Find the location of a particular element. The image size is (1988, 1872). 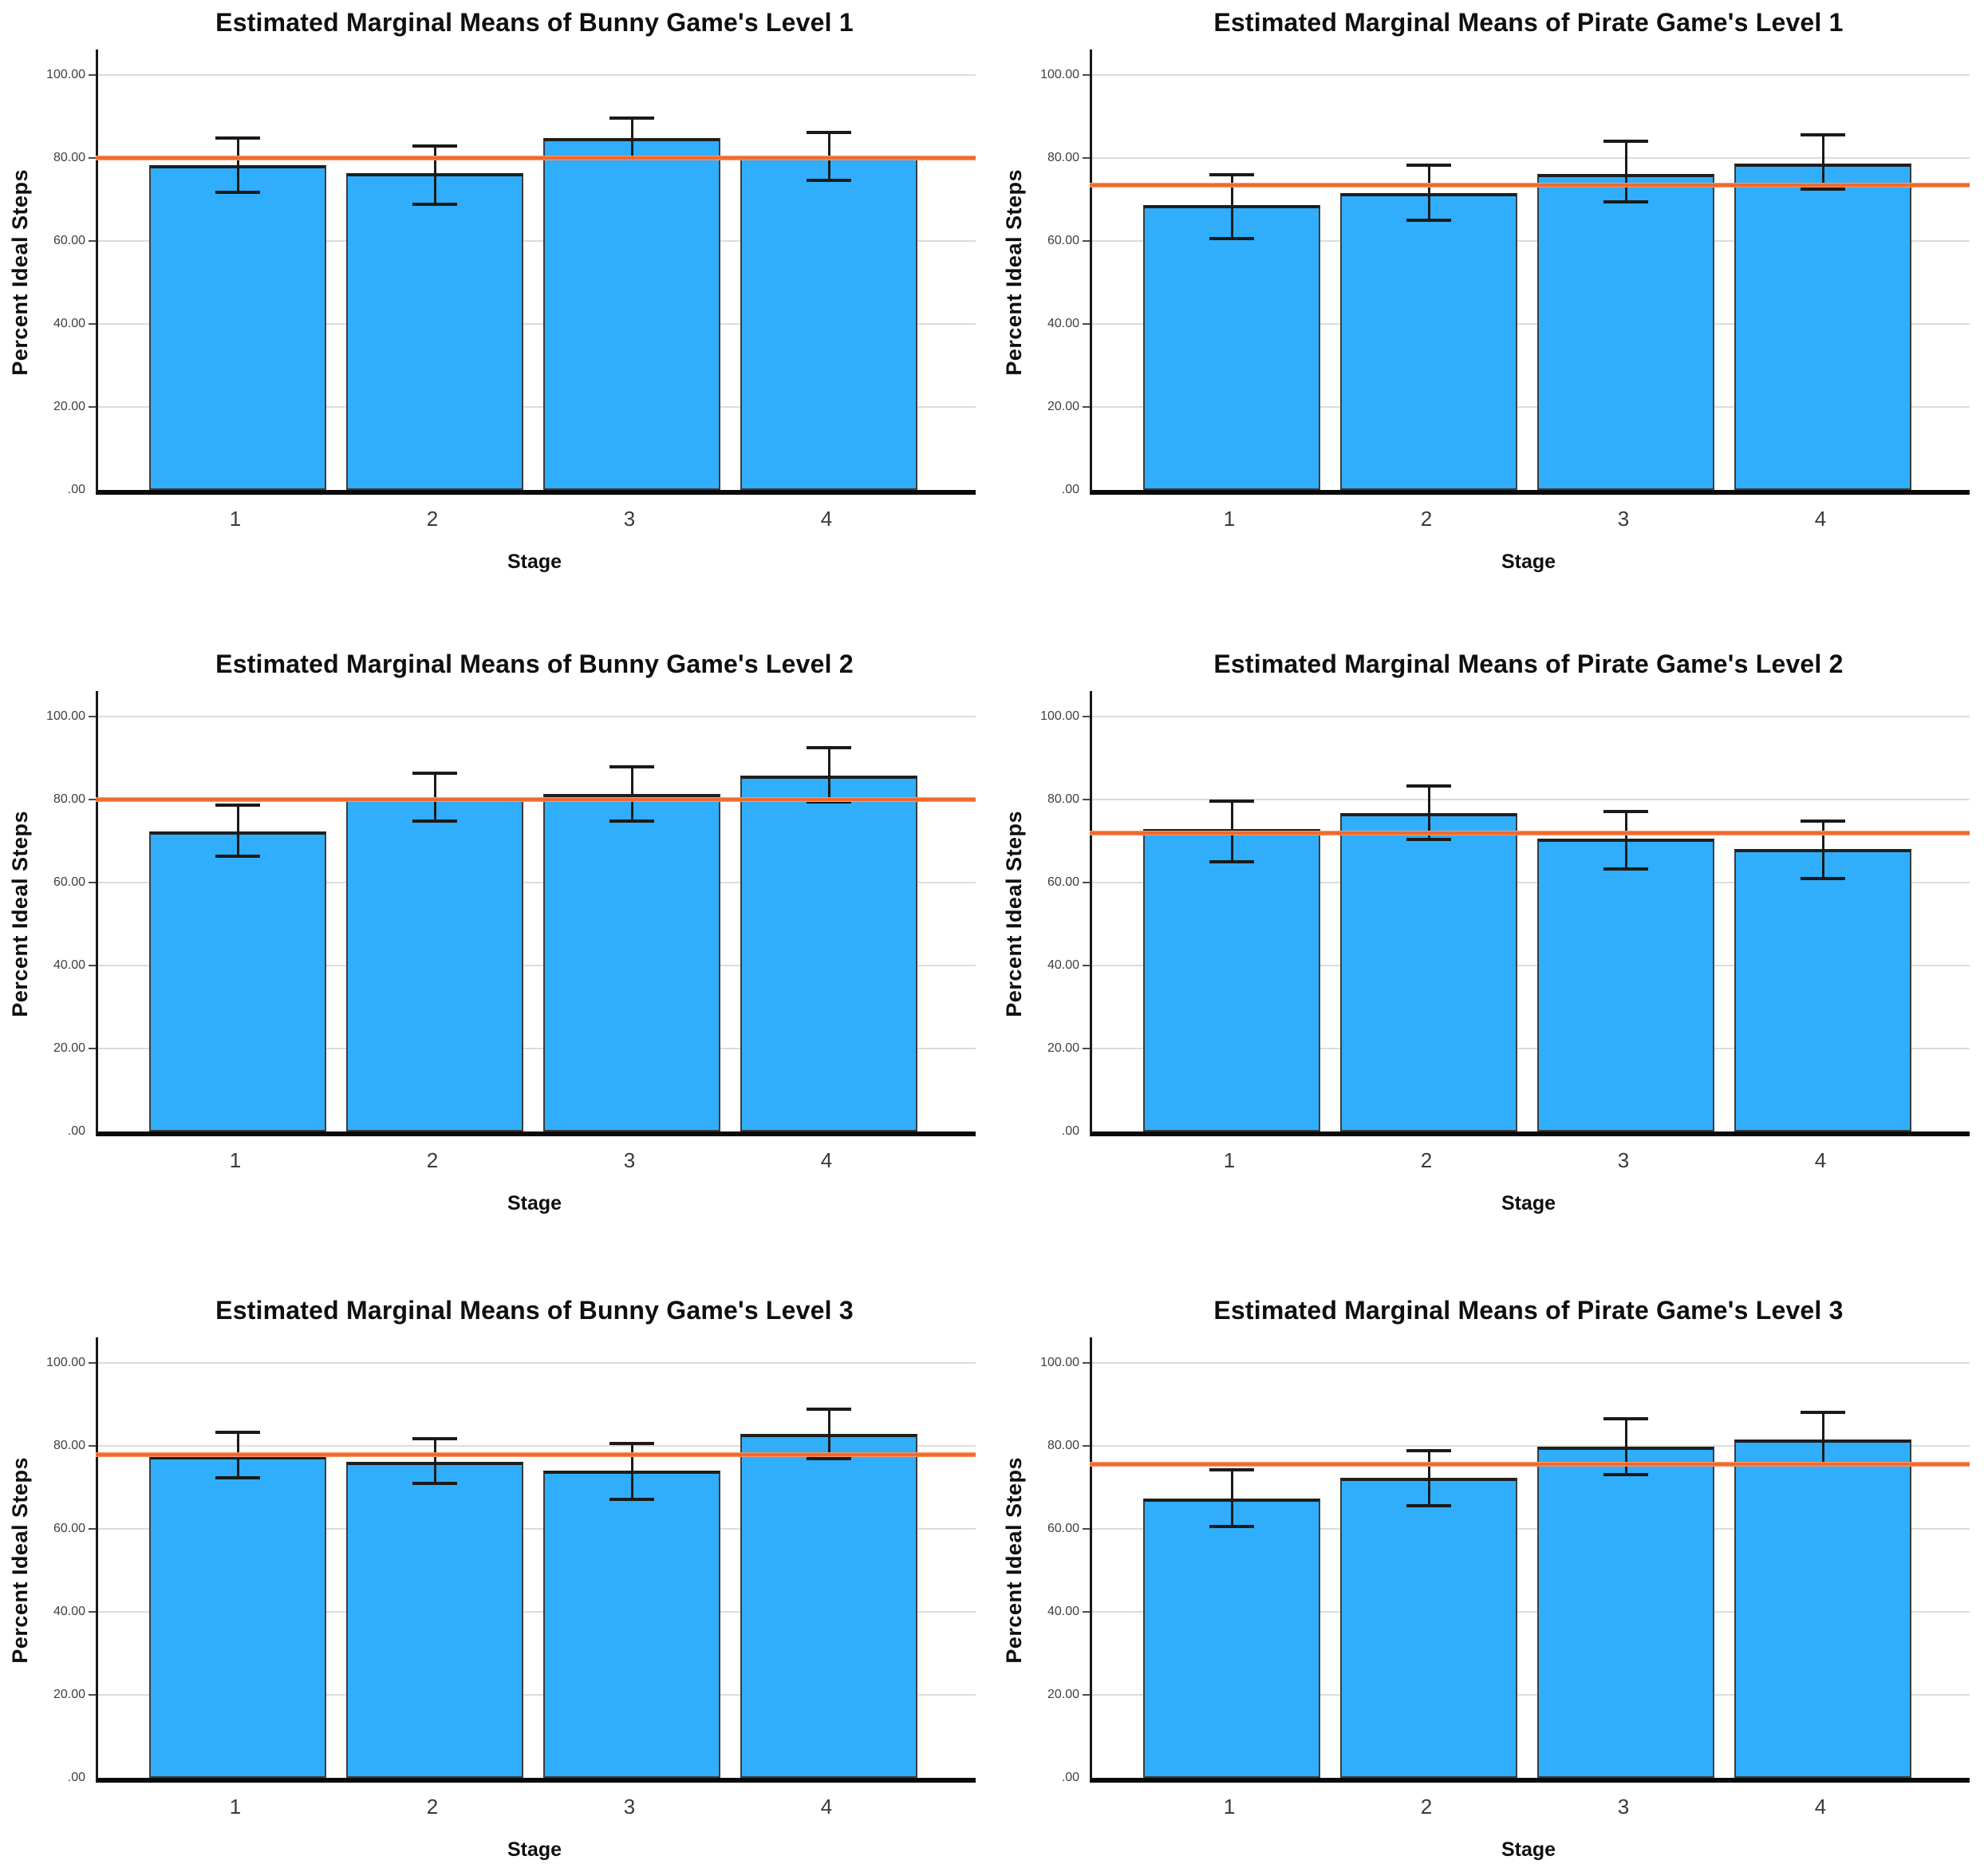

x-tick-label: 3 is located at coordinates (1623, 519).